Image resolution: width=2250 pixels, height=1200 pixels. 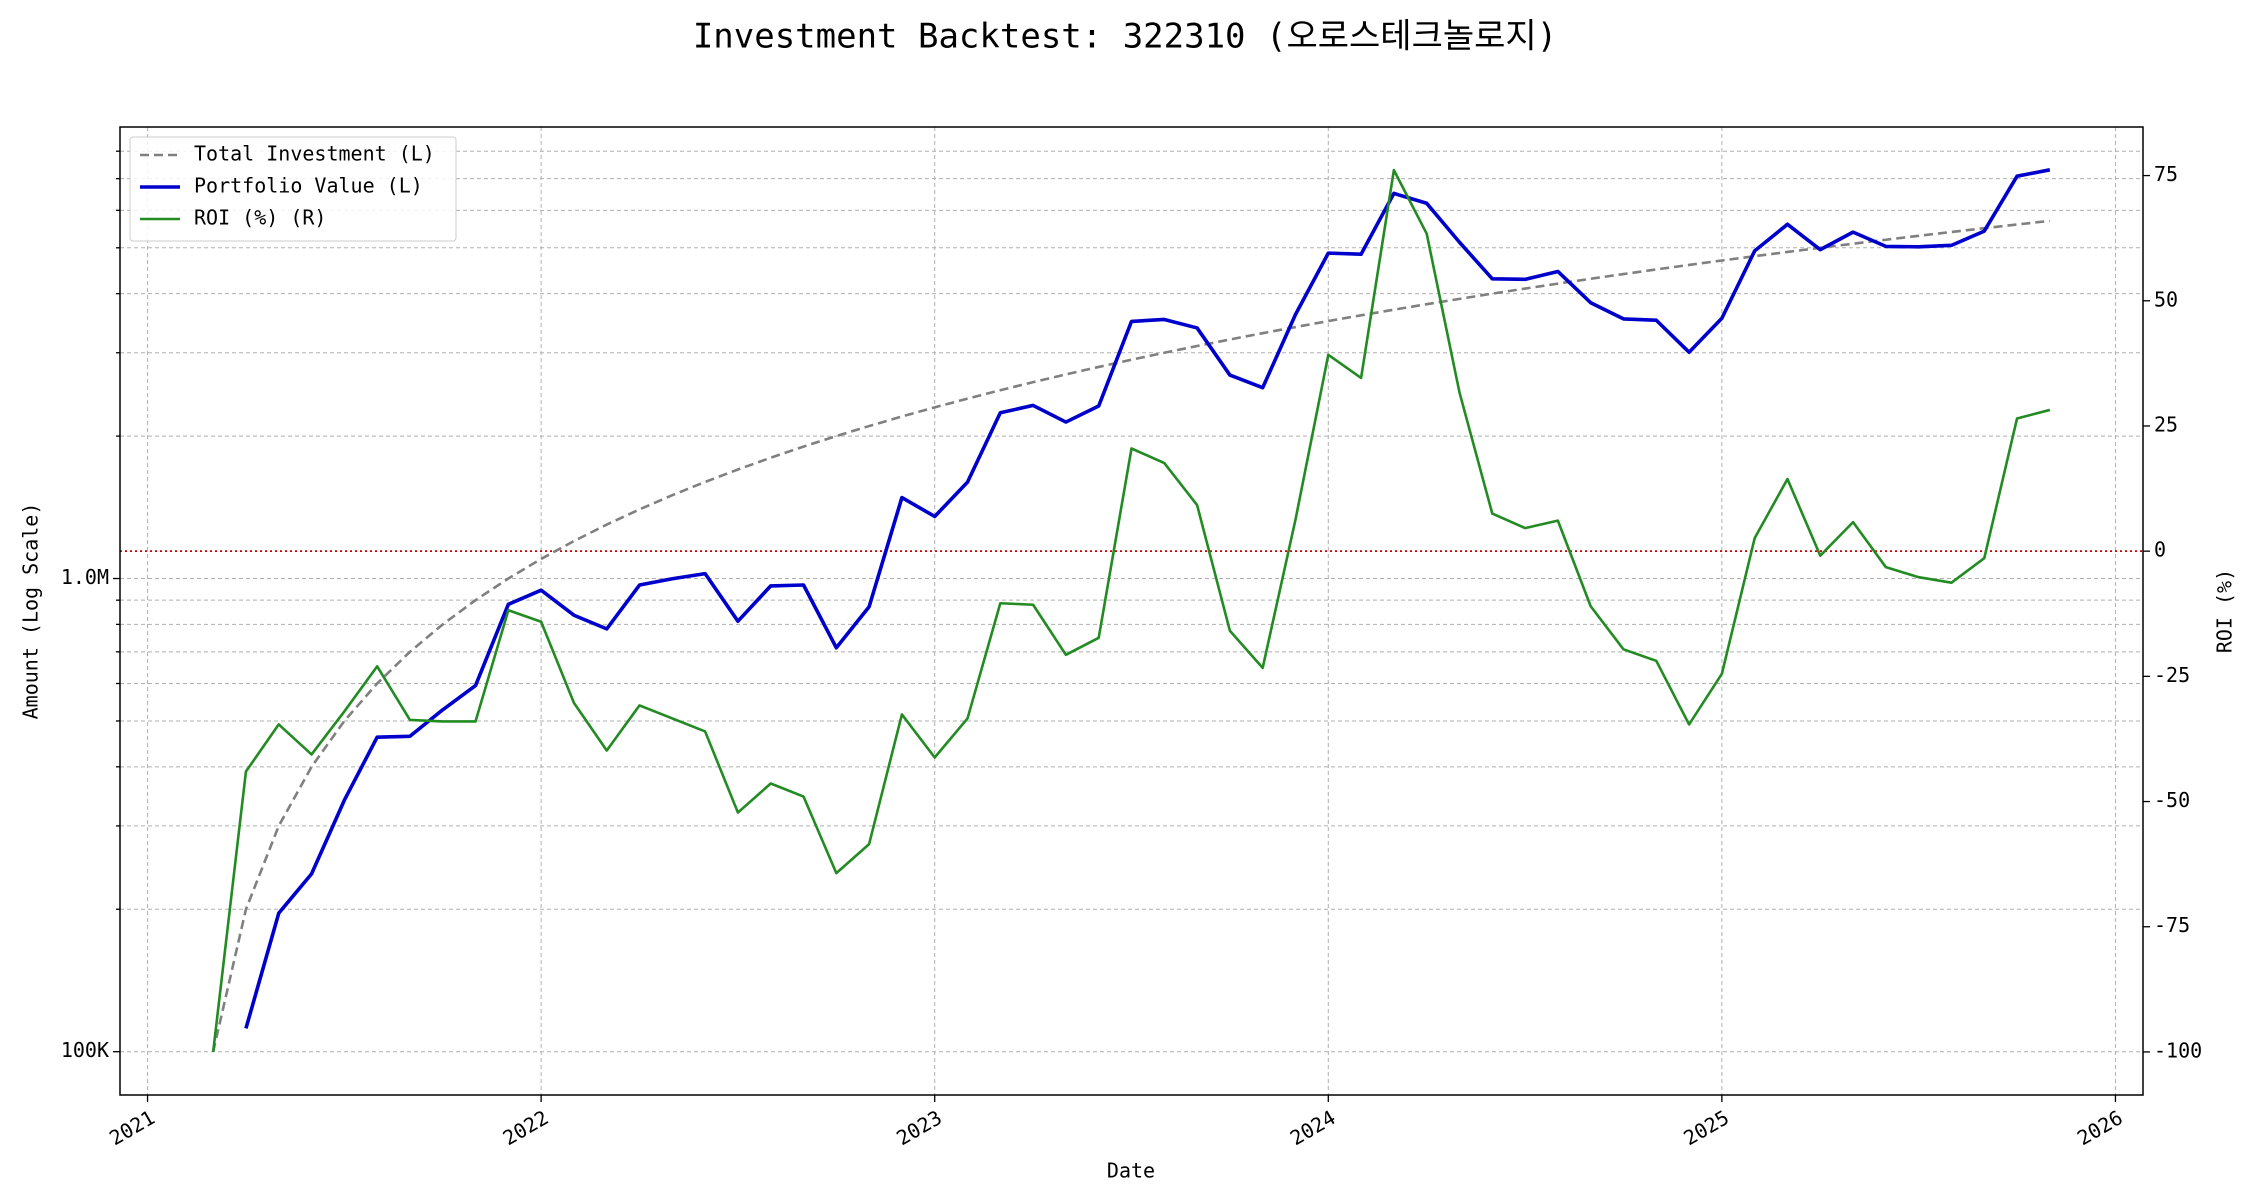 What do you see at coordinates (2225, 611) in the screenshot?
I see `y2-axis-label: ROI (%)` at bounding box center [2225, 611].